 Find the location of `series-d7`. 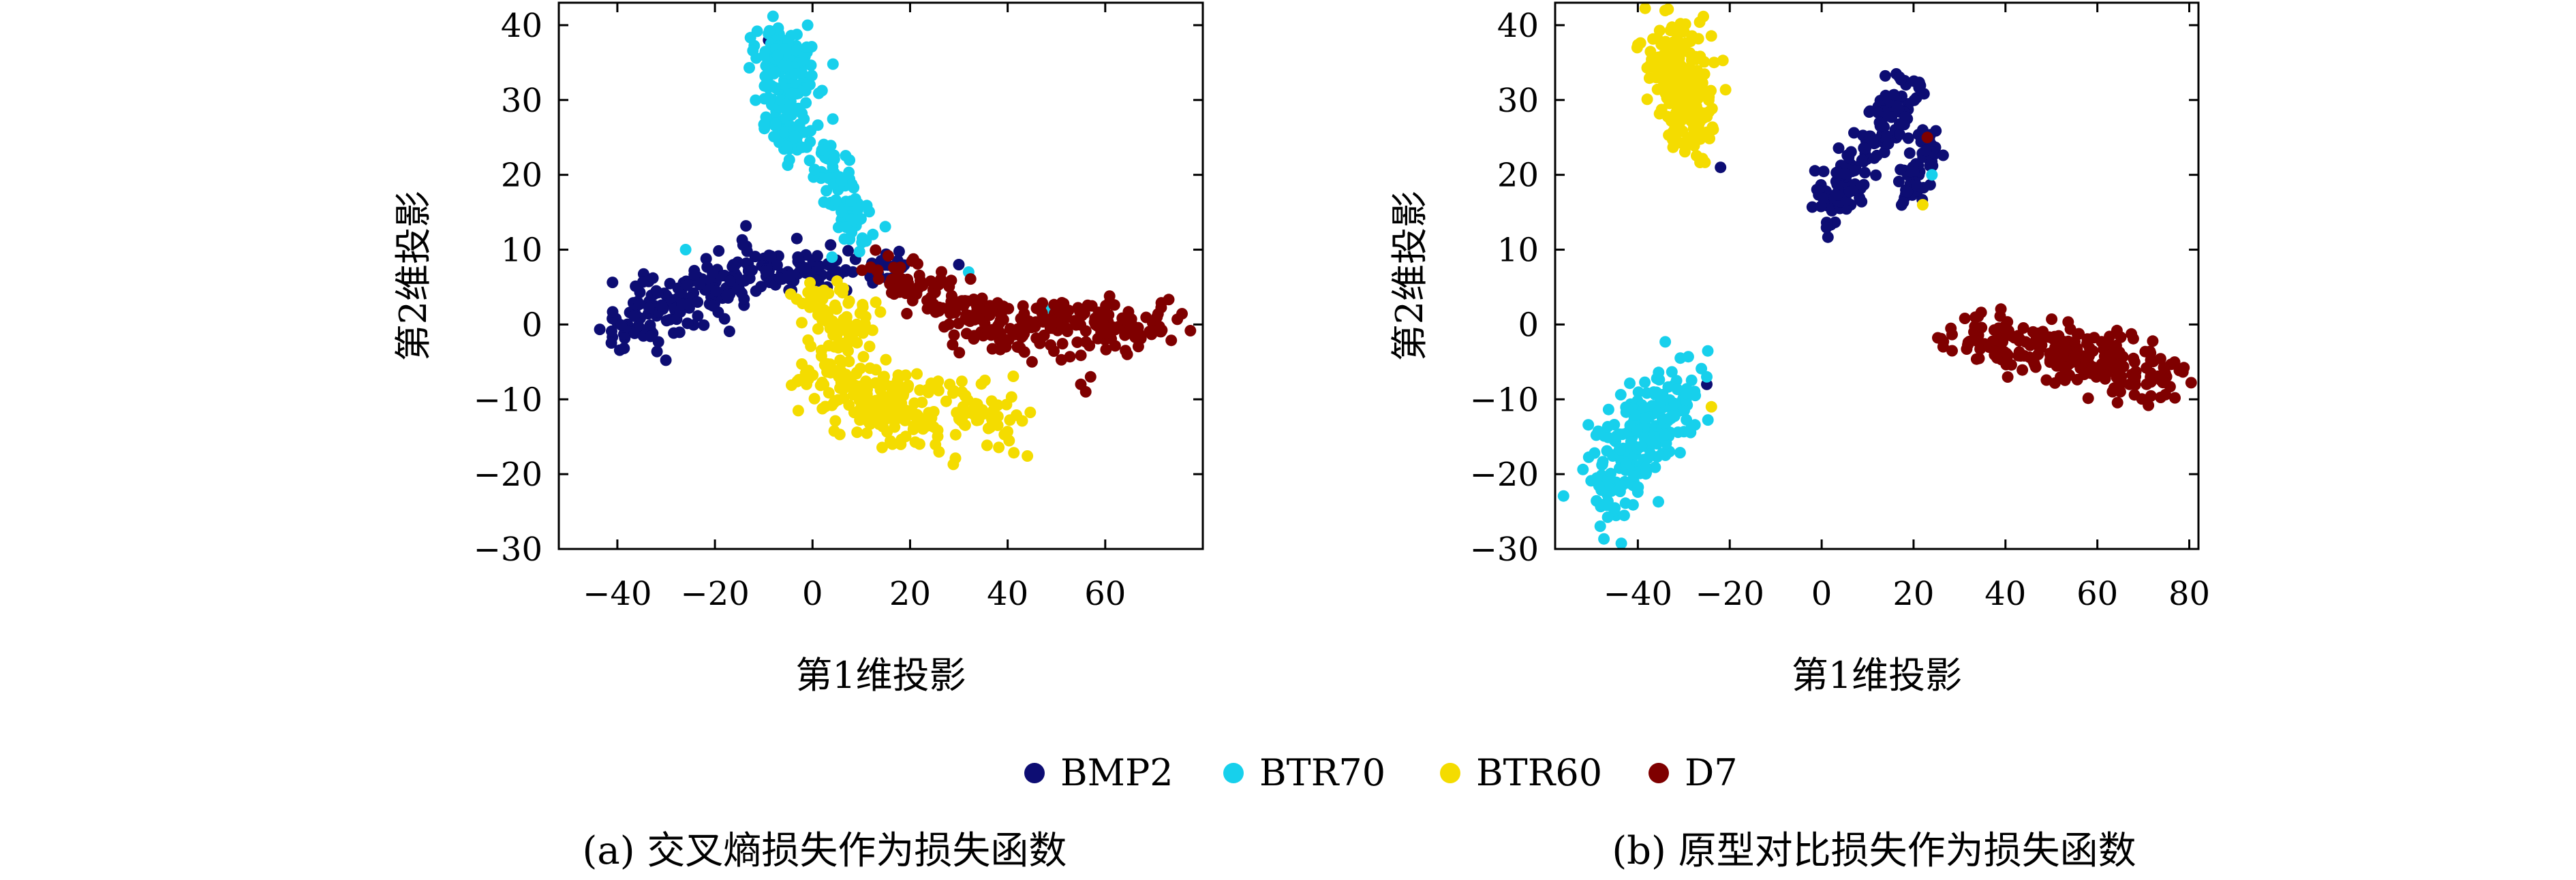

series-d7 is located at coordinates (2059, 271).